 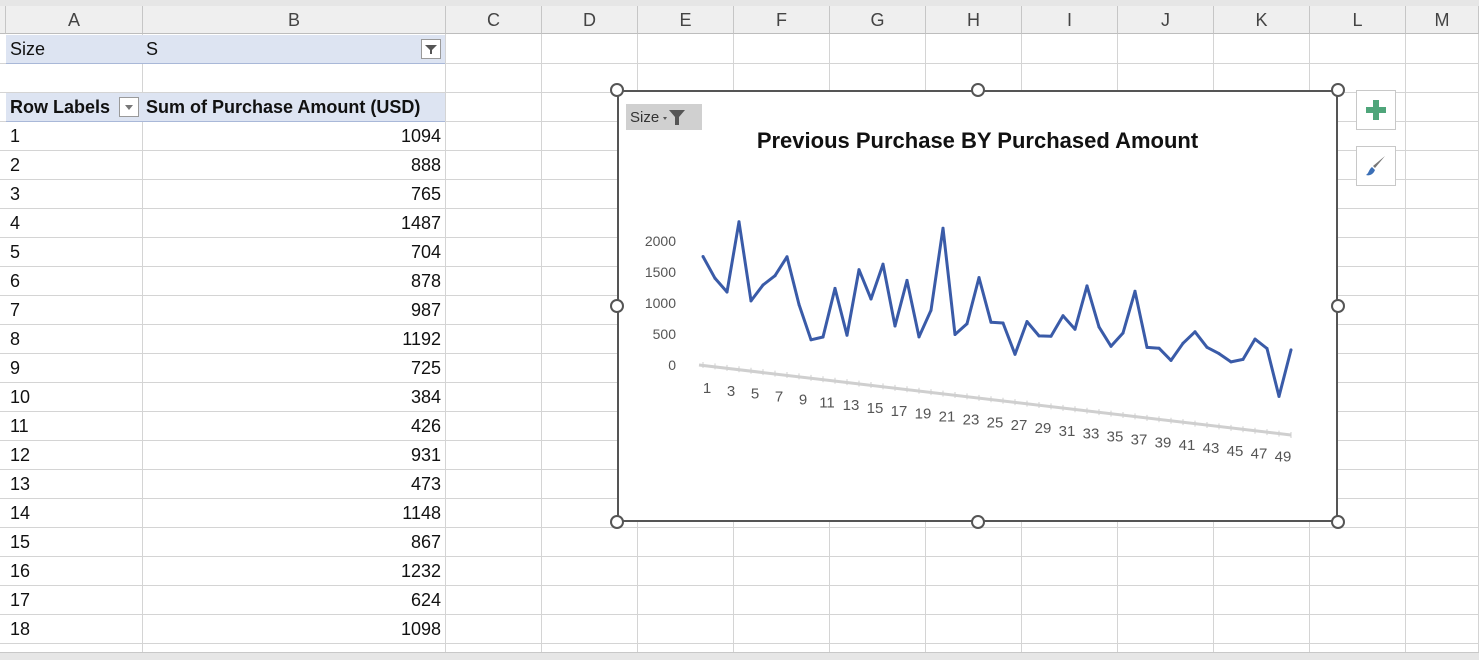 I want to click on top-strip, so click(x=739, y=3).